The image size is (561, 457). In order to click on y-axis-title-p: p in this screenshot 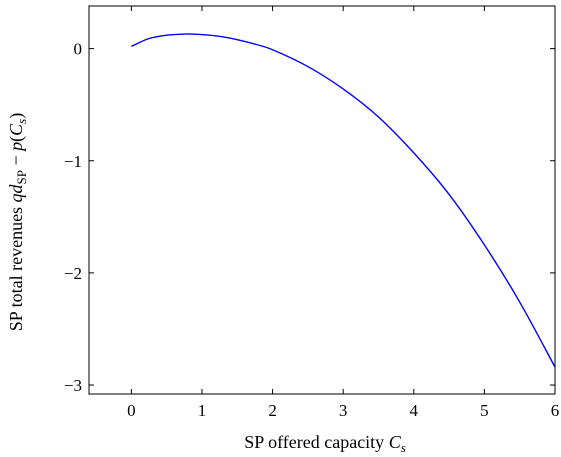, I will do `click(16, 147)`.